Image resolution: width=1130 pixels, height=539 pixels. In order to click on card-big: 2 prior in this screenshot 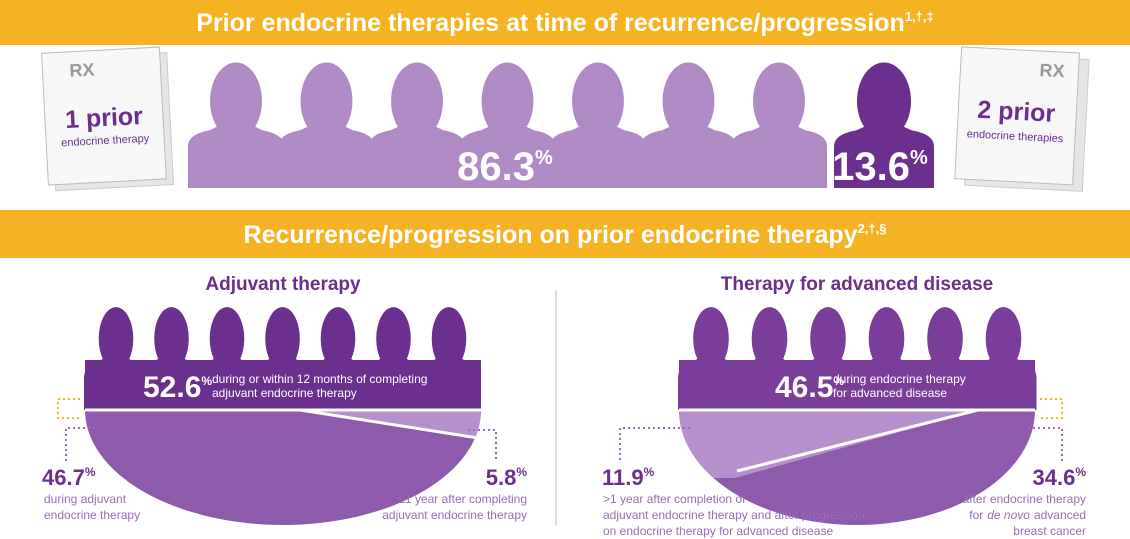, I will do `click(1016, 112)`.